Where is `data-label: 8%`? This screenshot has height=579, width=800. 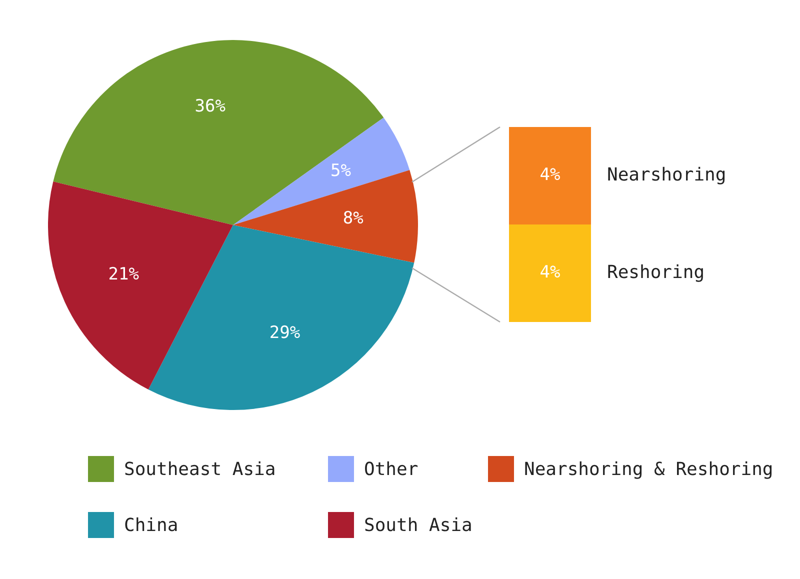 data-label: 8% is located at coordinates (353, 218).